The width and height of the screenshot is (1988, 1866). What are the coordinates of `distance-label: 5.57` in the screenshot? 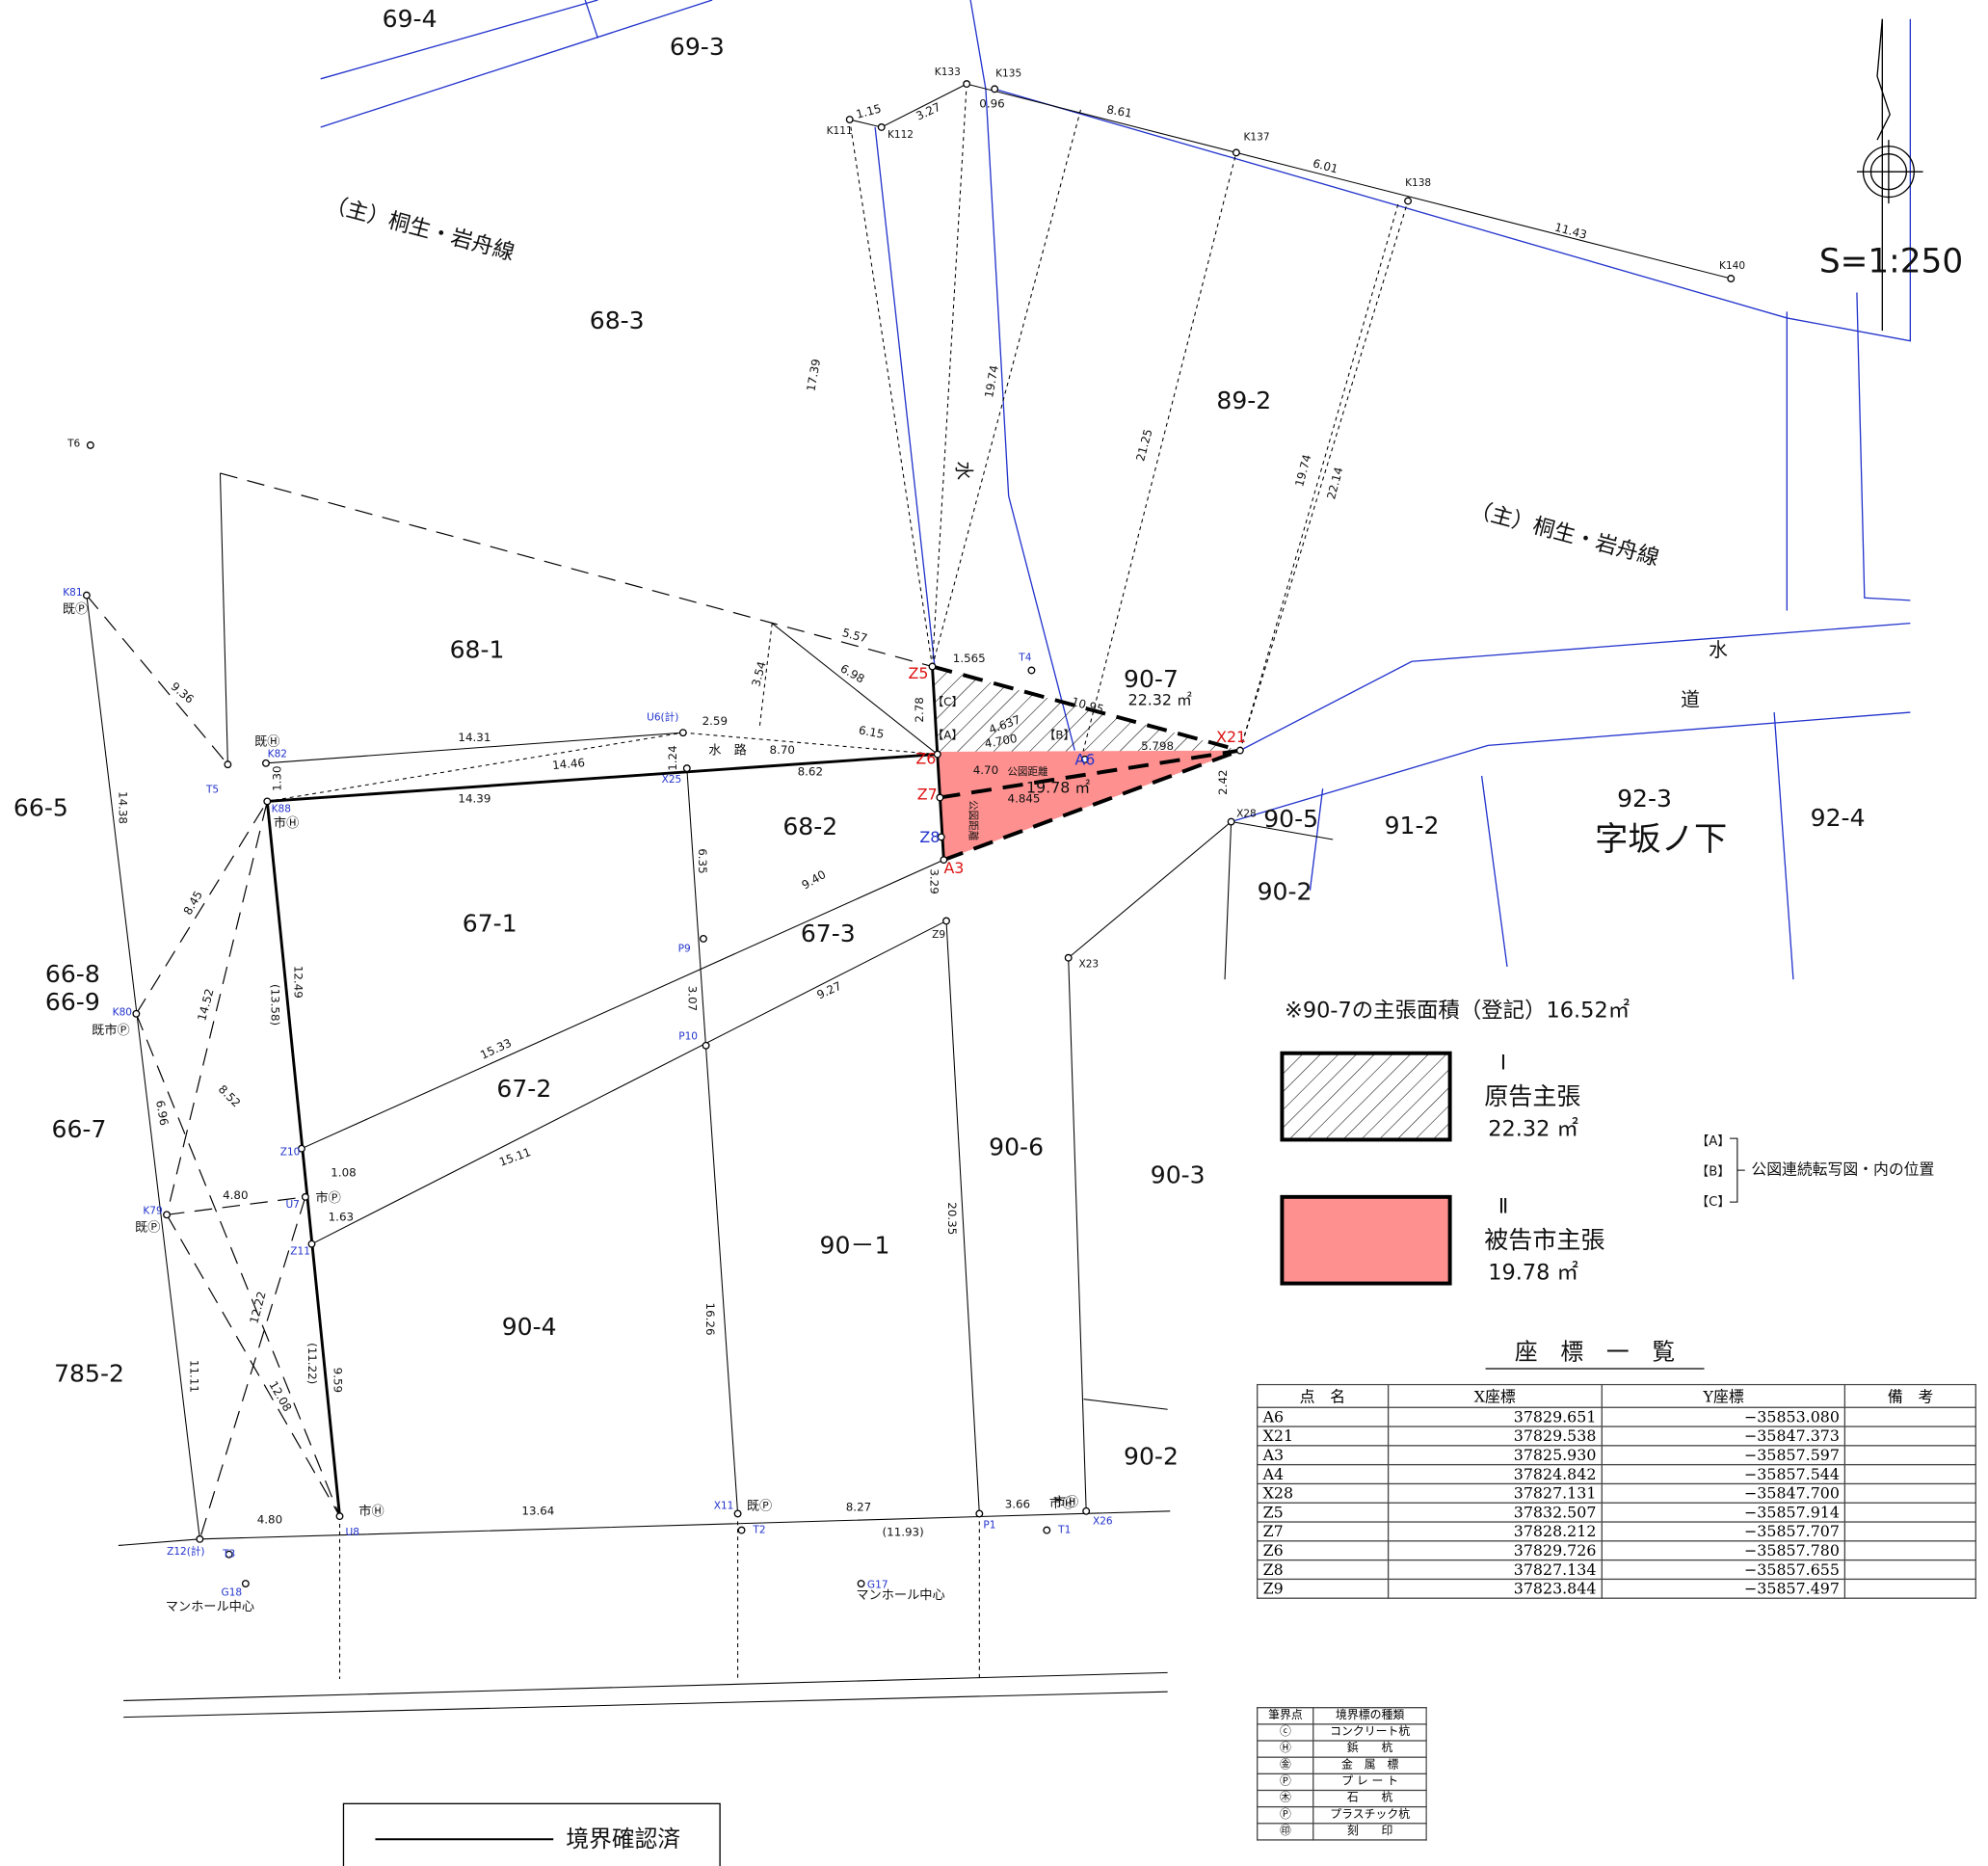 It's located at (855, 635).